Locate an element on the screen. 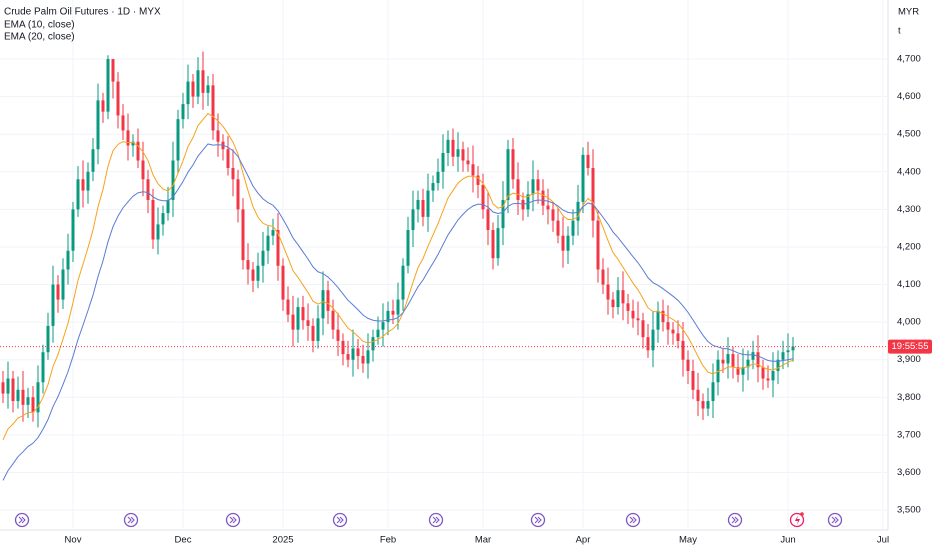 This screenshot has width=932, height=550. currency-label: MYR is located at coordinates (908, 12).